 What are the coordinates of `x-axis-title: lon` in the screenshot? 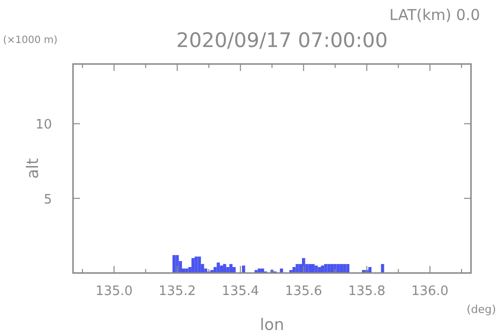 It's located at (272, 324).